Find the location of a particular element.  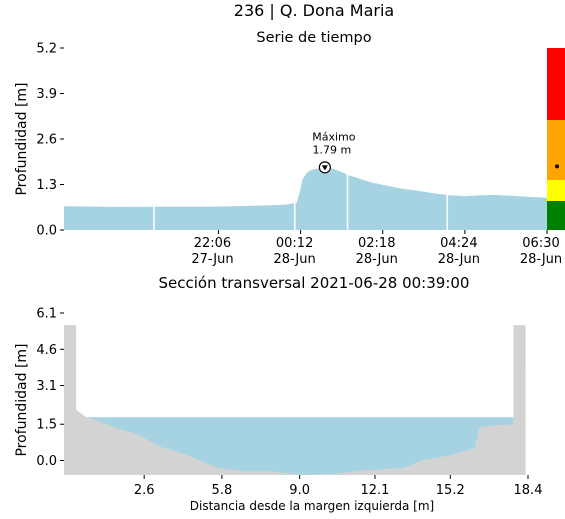

cross-section-y-tick-label-1: 1.5 is located at coordinates (46, 425).